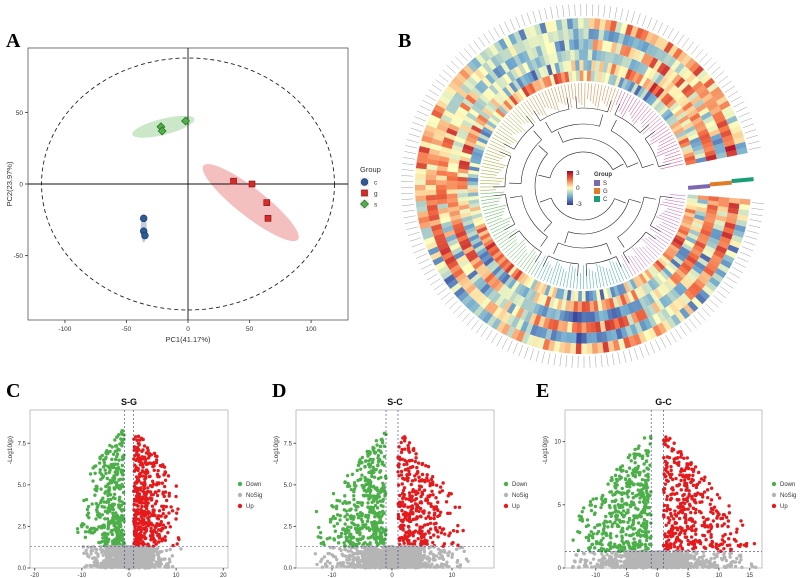 Image resolution: width=802 pixels, height=578 pixels. Describe the element at coordinates (223, 575) in the screenshot. I see `volcano-x-tick-label: 20` at that location.